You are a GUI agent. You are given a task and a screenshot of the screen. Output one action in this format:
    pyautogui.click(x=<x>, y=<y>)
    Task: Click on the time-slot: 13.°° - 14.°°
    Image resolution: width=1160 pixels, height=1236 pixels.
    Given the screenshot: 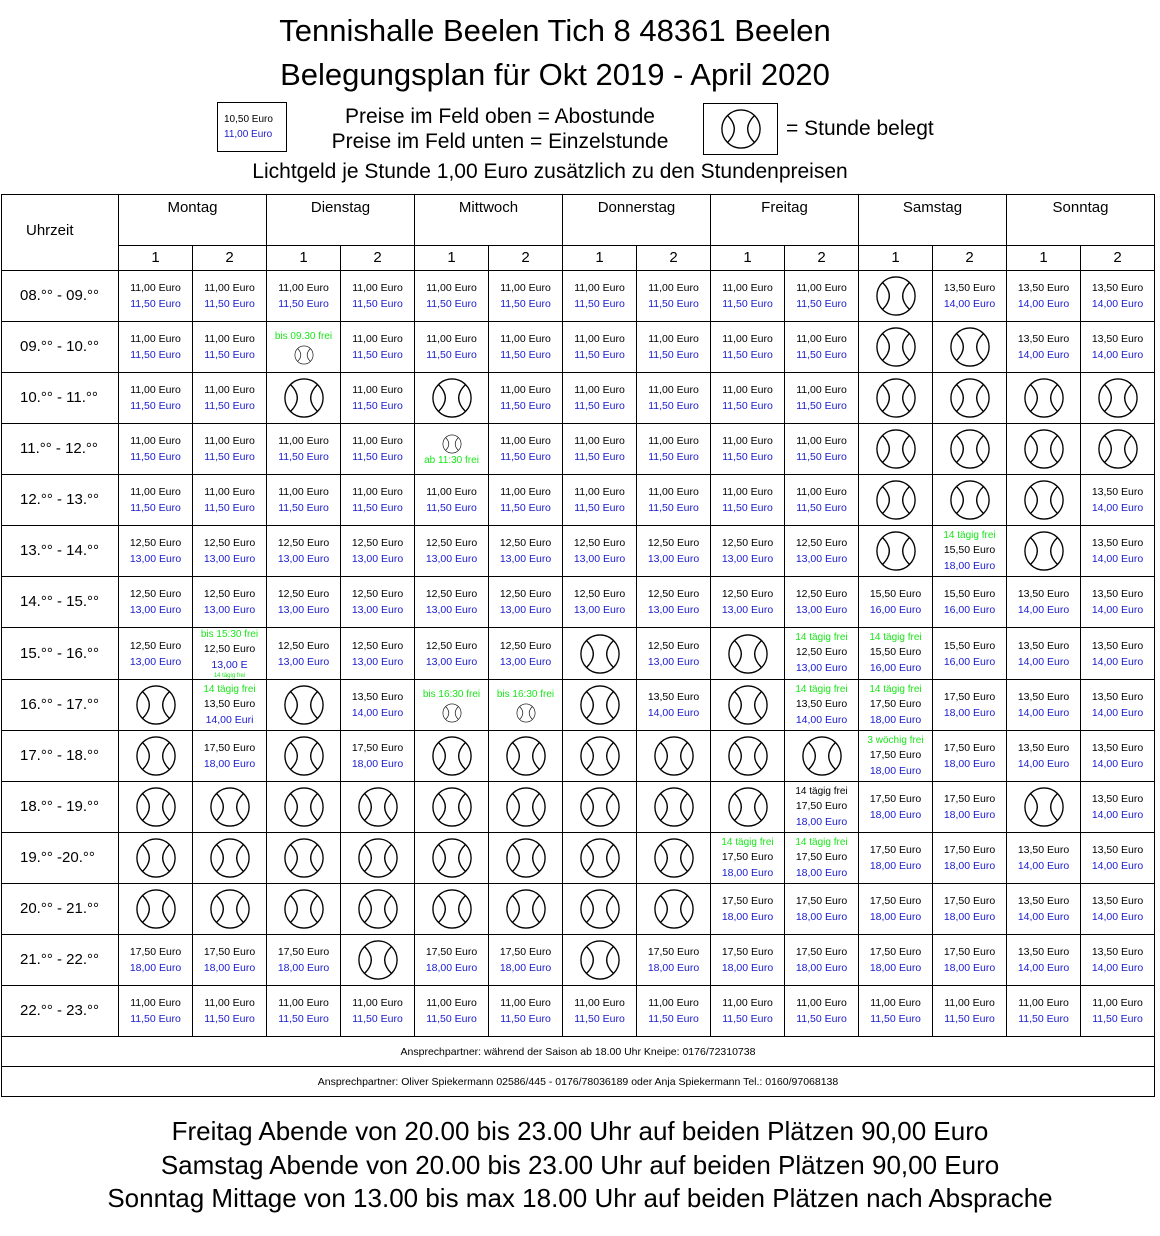 What is the action you would take?
    pyautogui.click(x=60, y=551)
    